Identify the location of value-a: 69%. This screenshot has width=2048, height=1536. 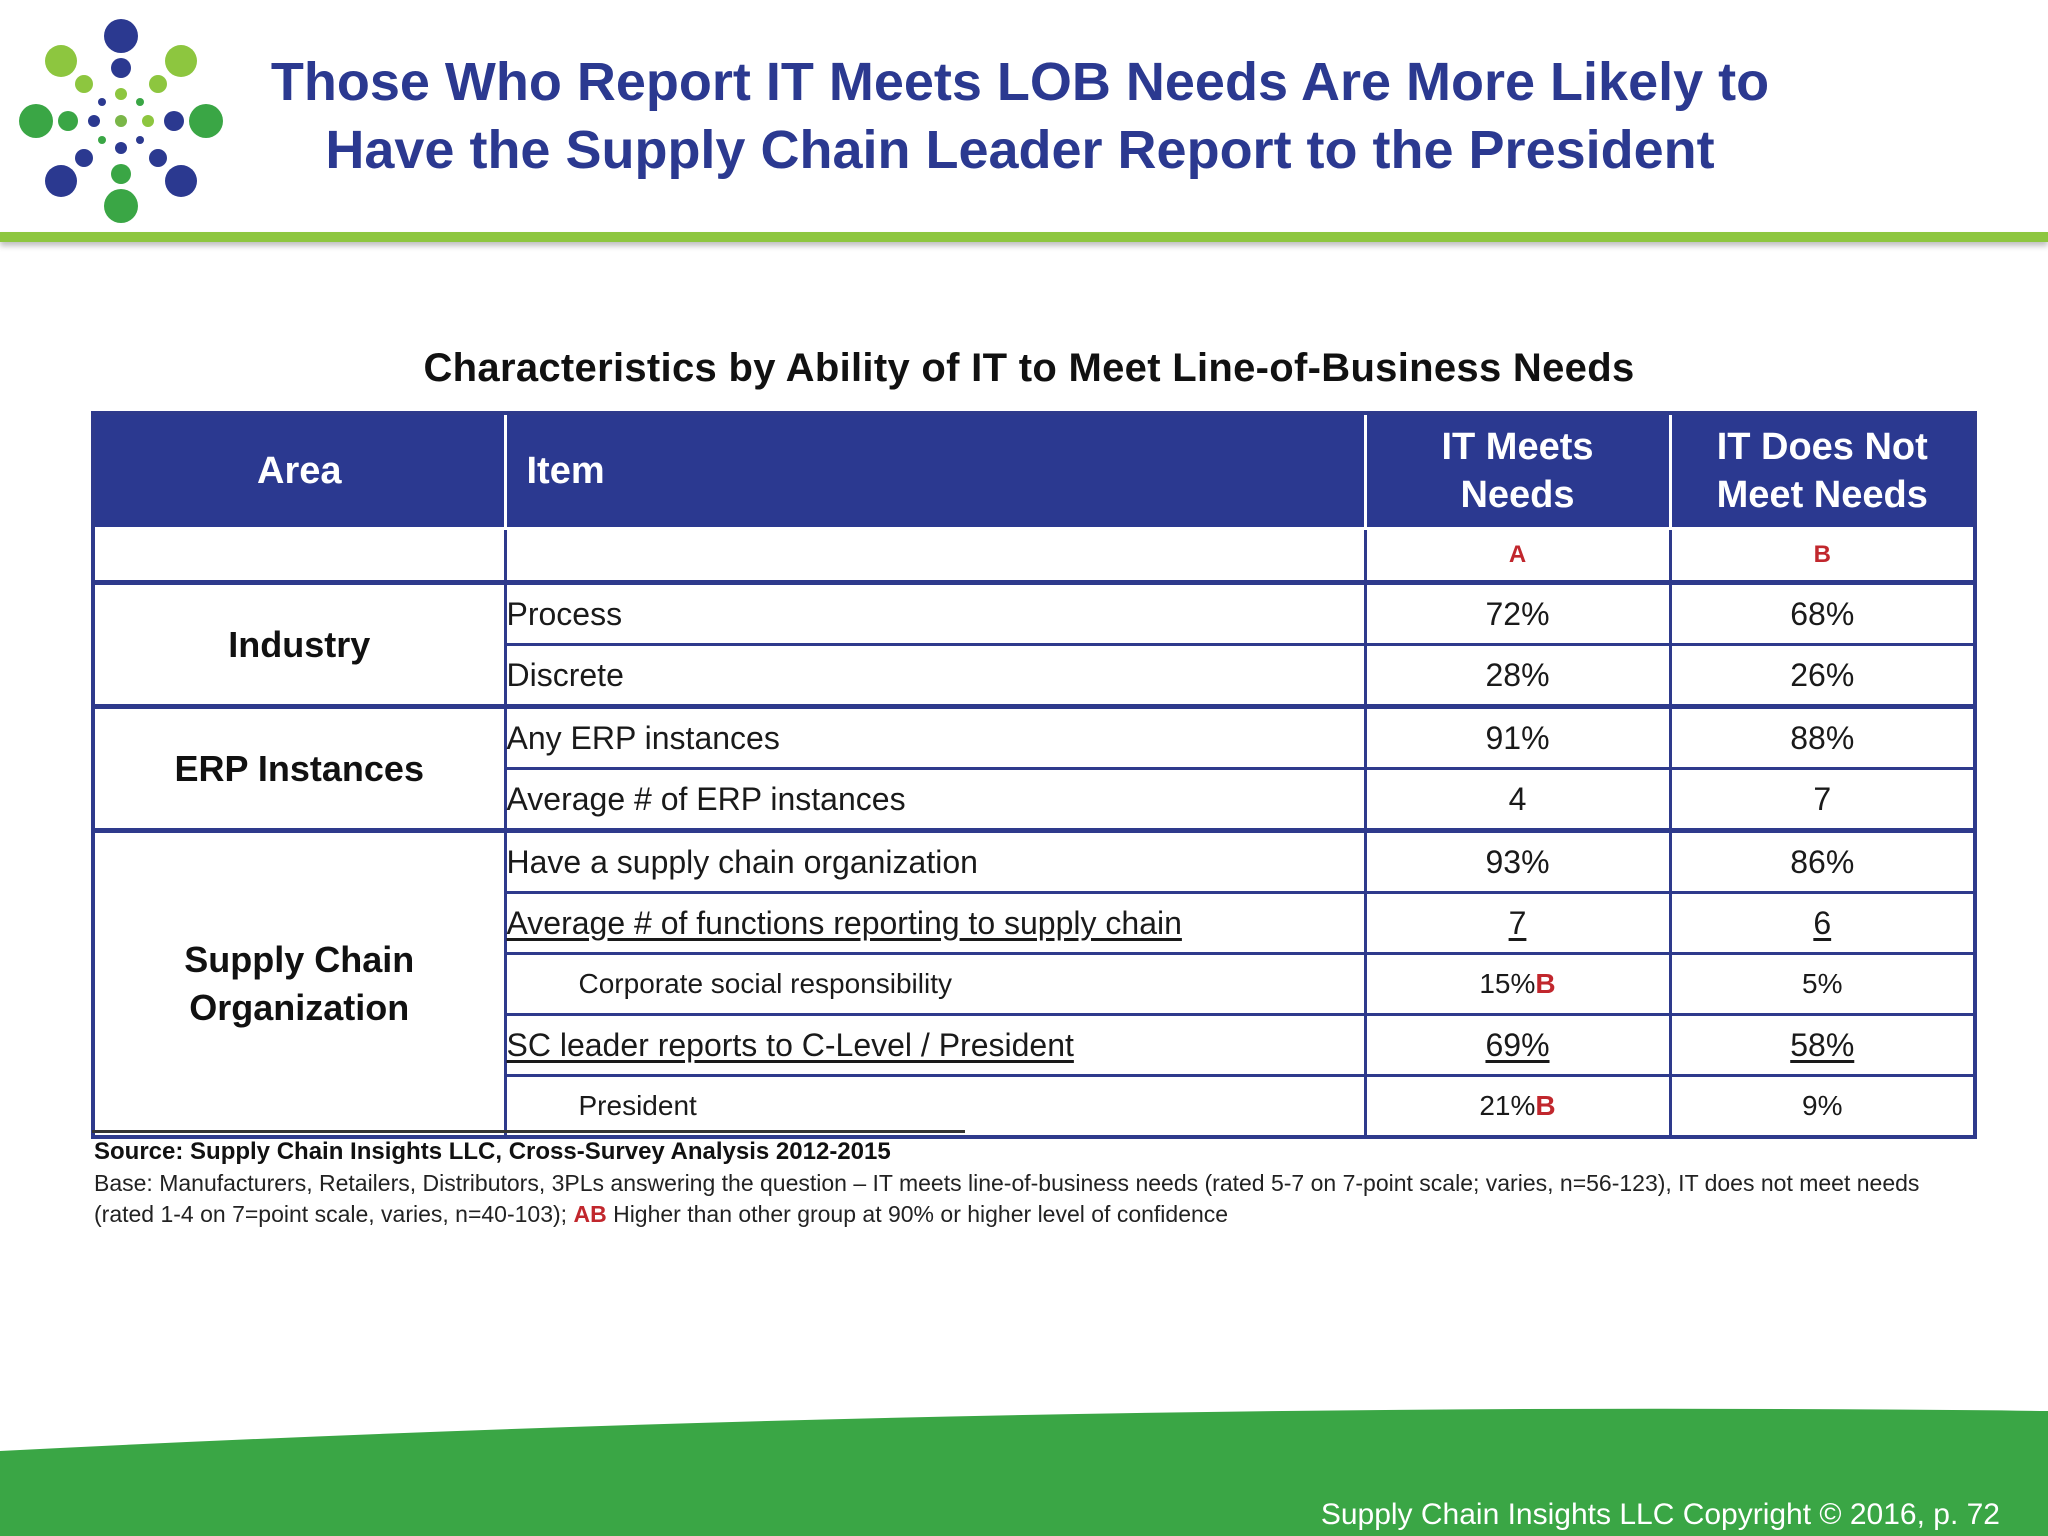
(1517, 1045).